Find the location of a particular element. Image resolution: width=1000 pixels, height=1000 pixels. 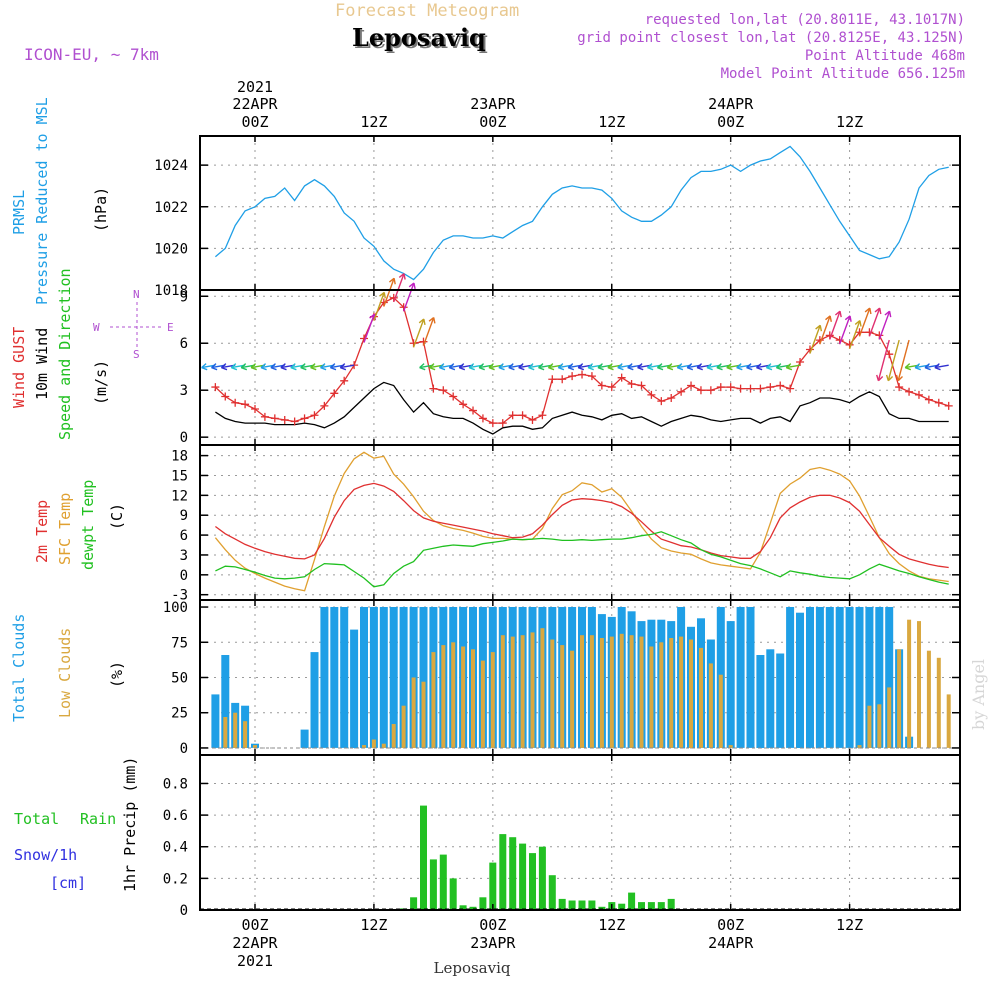

total-clouds-label: Total Clouds is located at coordinates (19, 668).